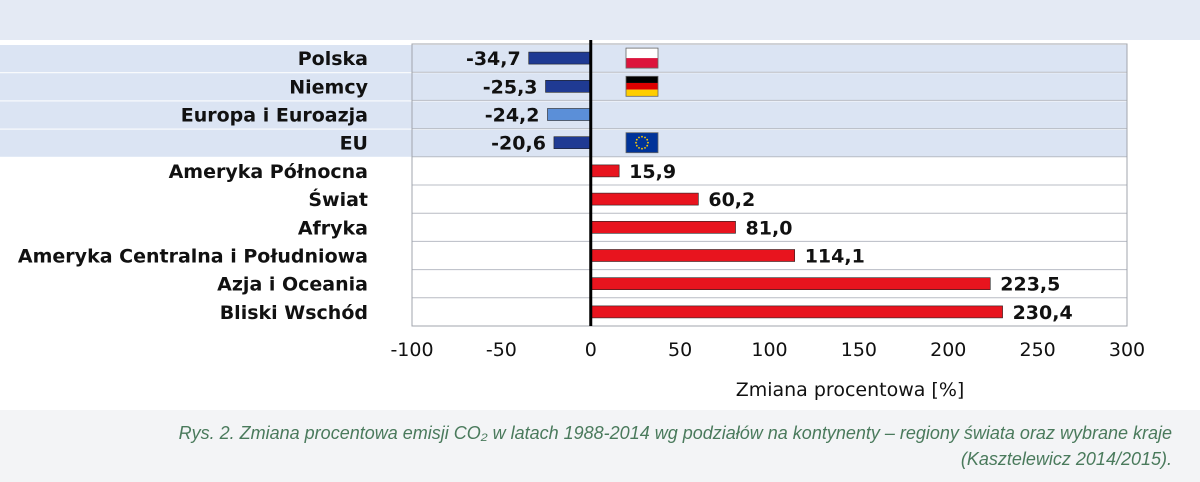  What do you see at coordinates (663, 227) in the screenshot?
I see `bar-afryka` at bounding box center [663, 227].